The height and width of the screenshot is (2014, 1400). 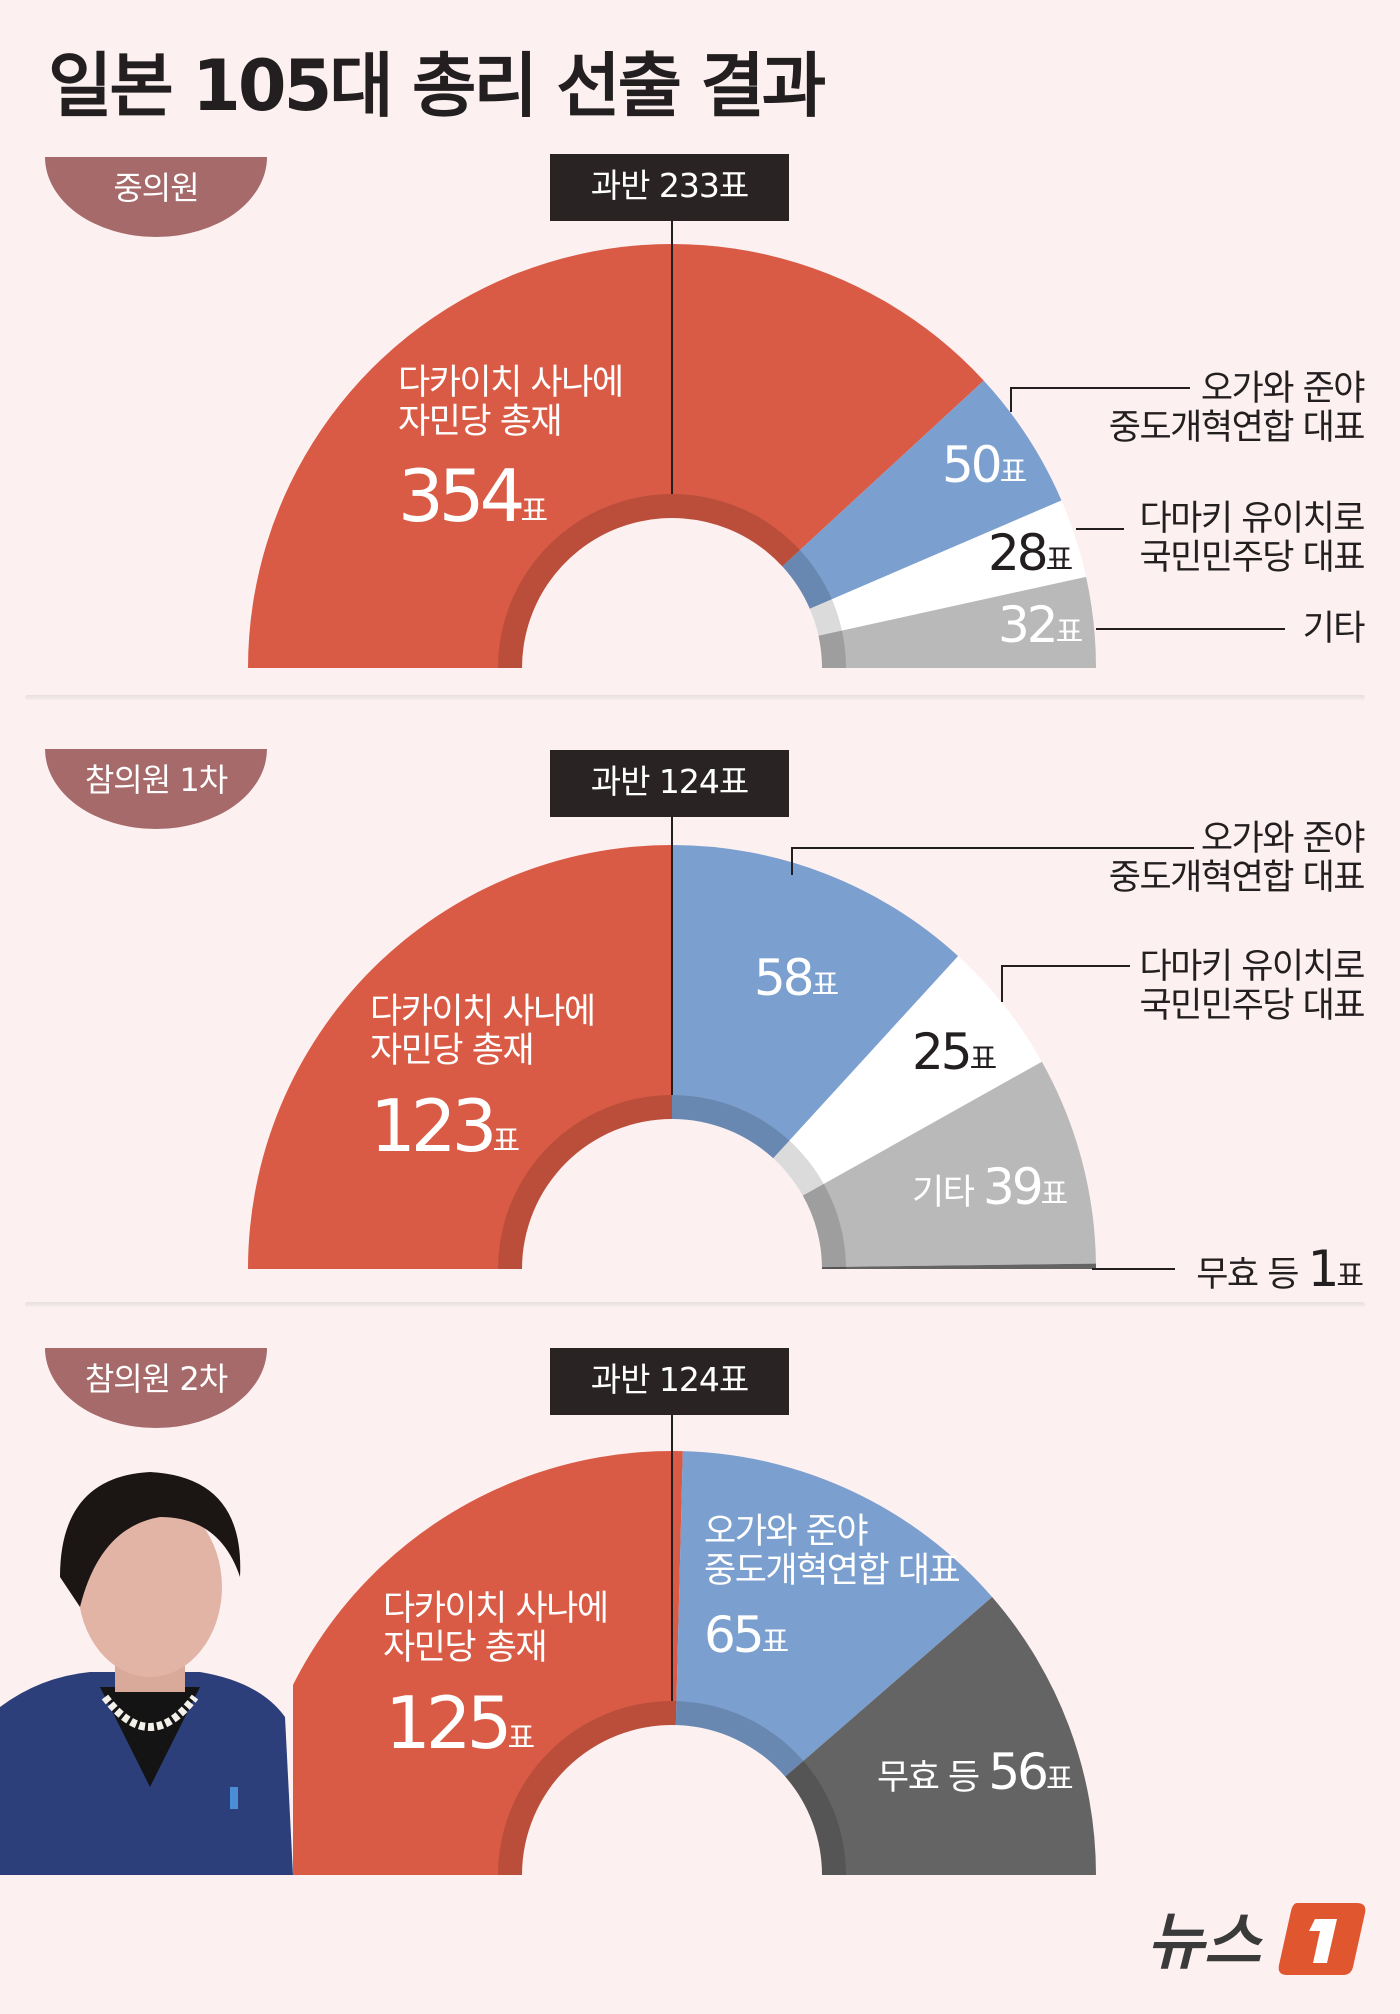 I want to click on value-dpp: 25표, so click(x=954, y=1053).